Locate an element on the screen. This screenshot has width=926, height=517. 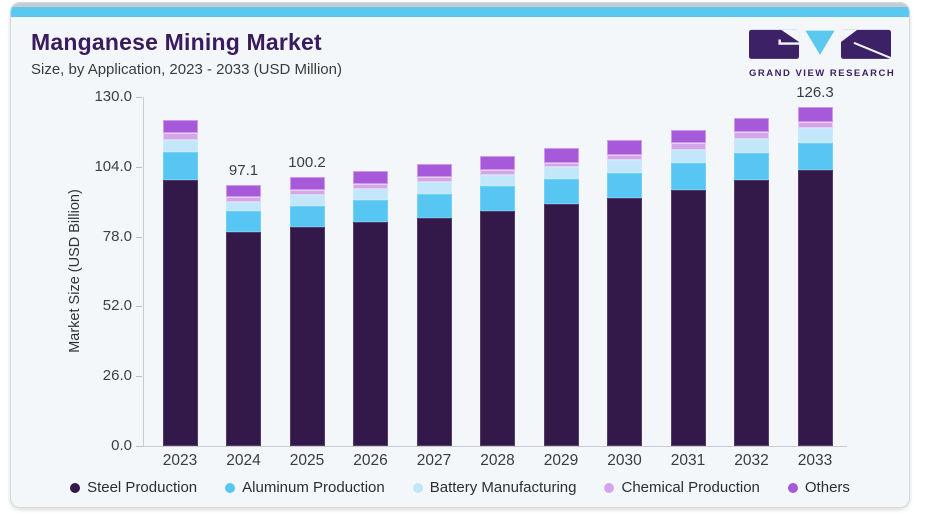
bar-2031 is located at coordinates (688, 288).